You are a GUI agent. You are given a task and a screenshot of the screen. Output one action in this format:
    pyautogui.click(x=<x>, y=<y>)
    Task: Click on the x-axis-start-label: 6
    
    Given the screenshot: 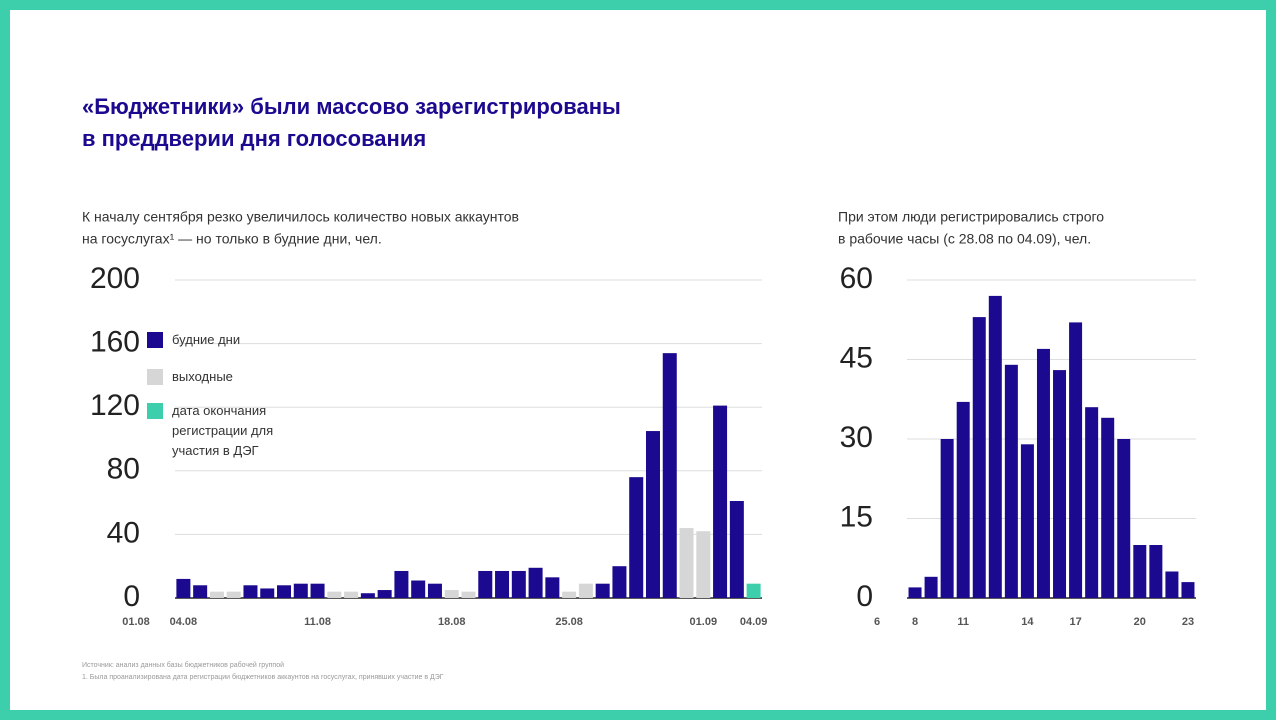 What is the action you would take?
    pyautogui.click(x=877, y=622)
    